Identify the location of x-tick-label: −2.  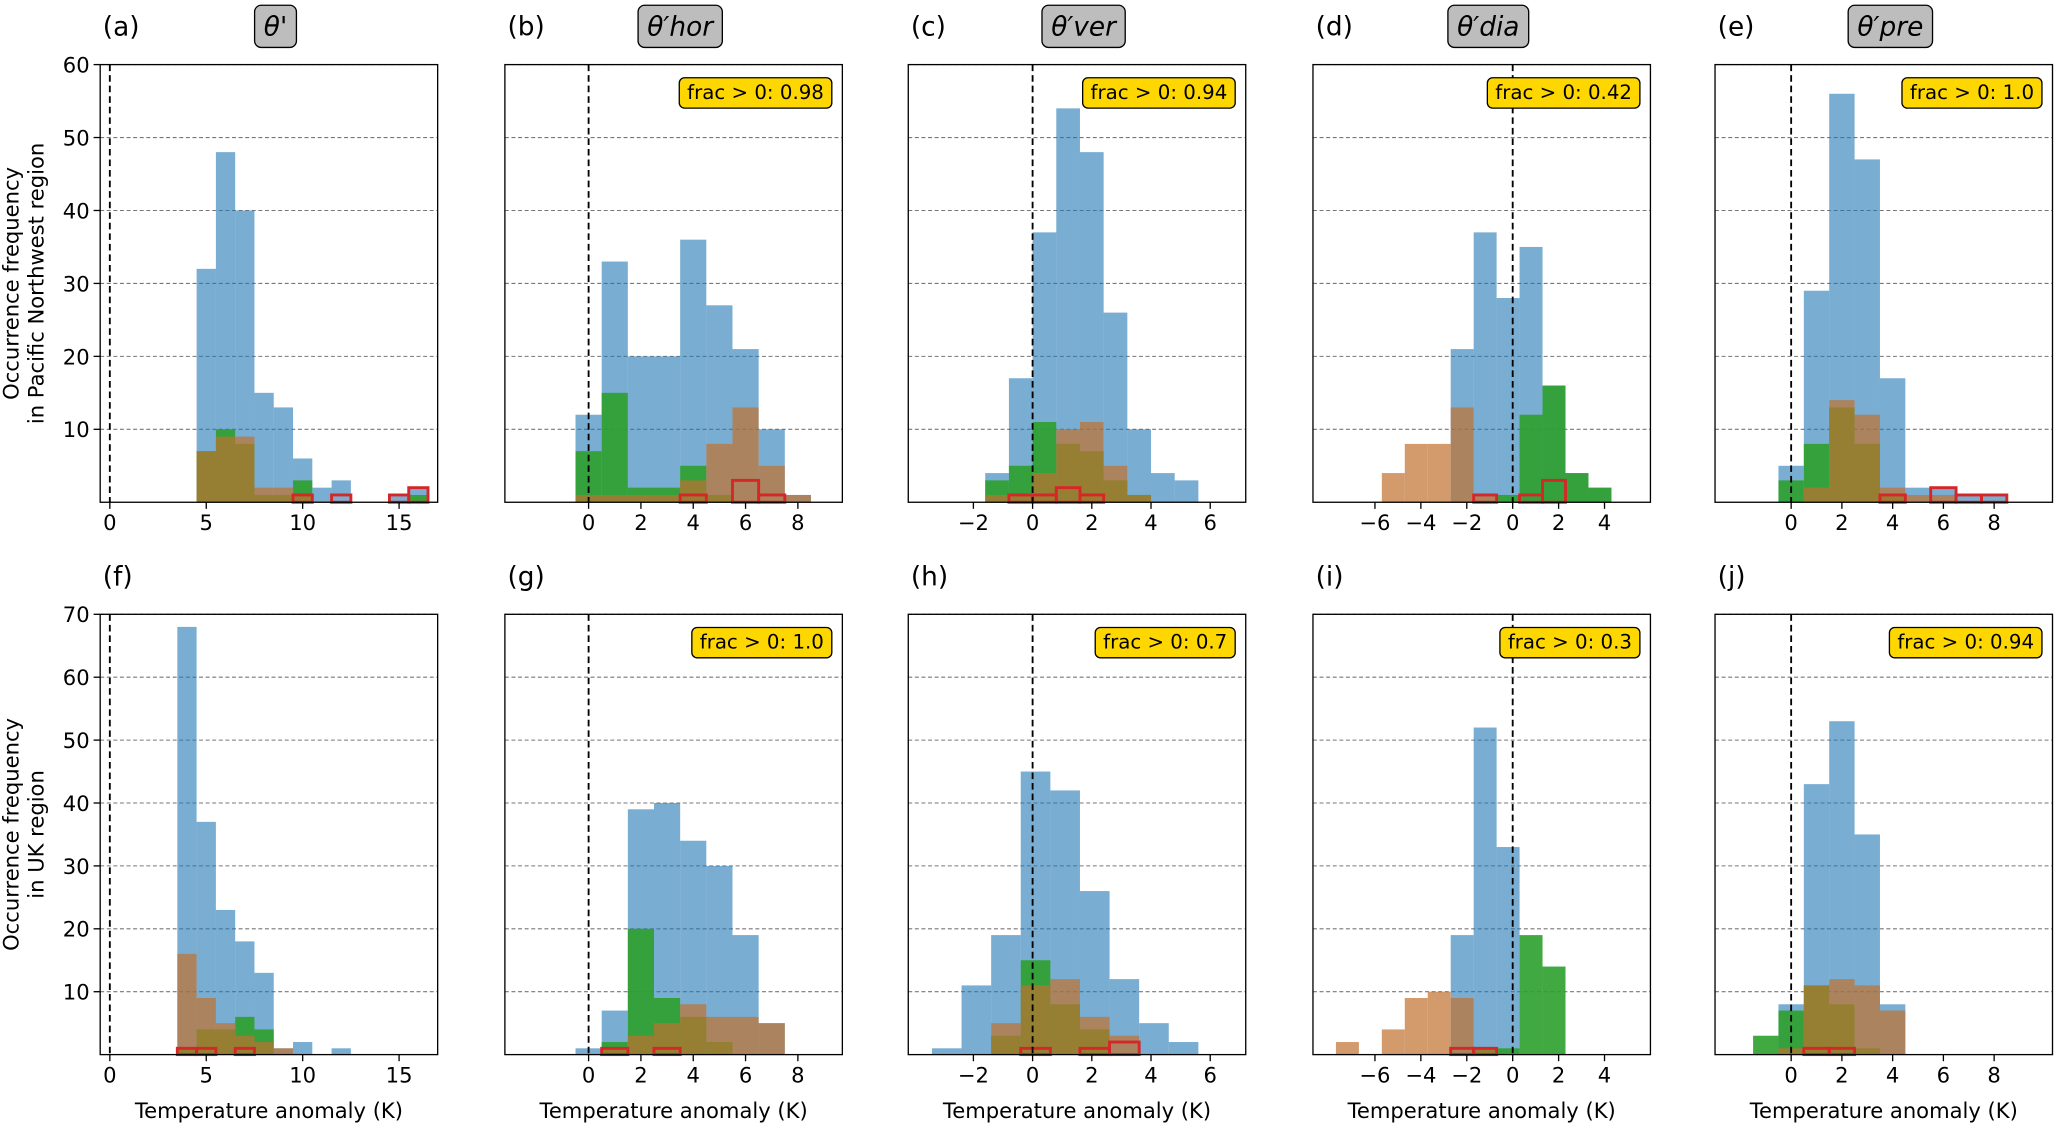
(973, 1074).